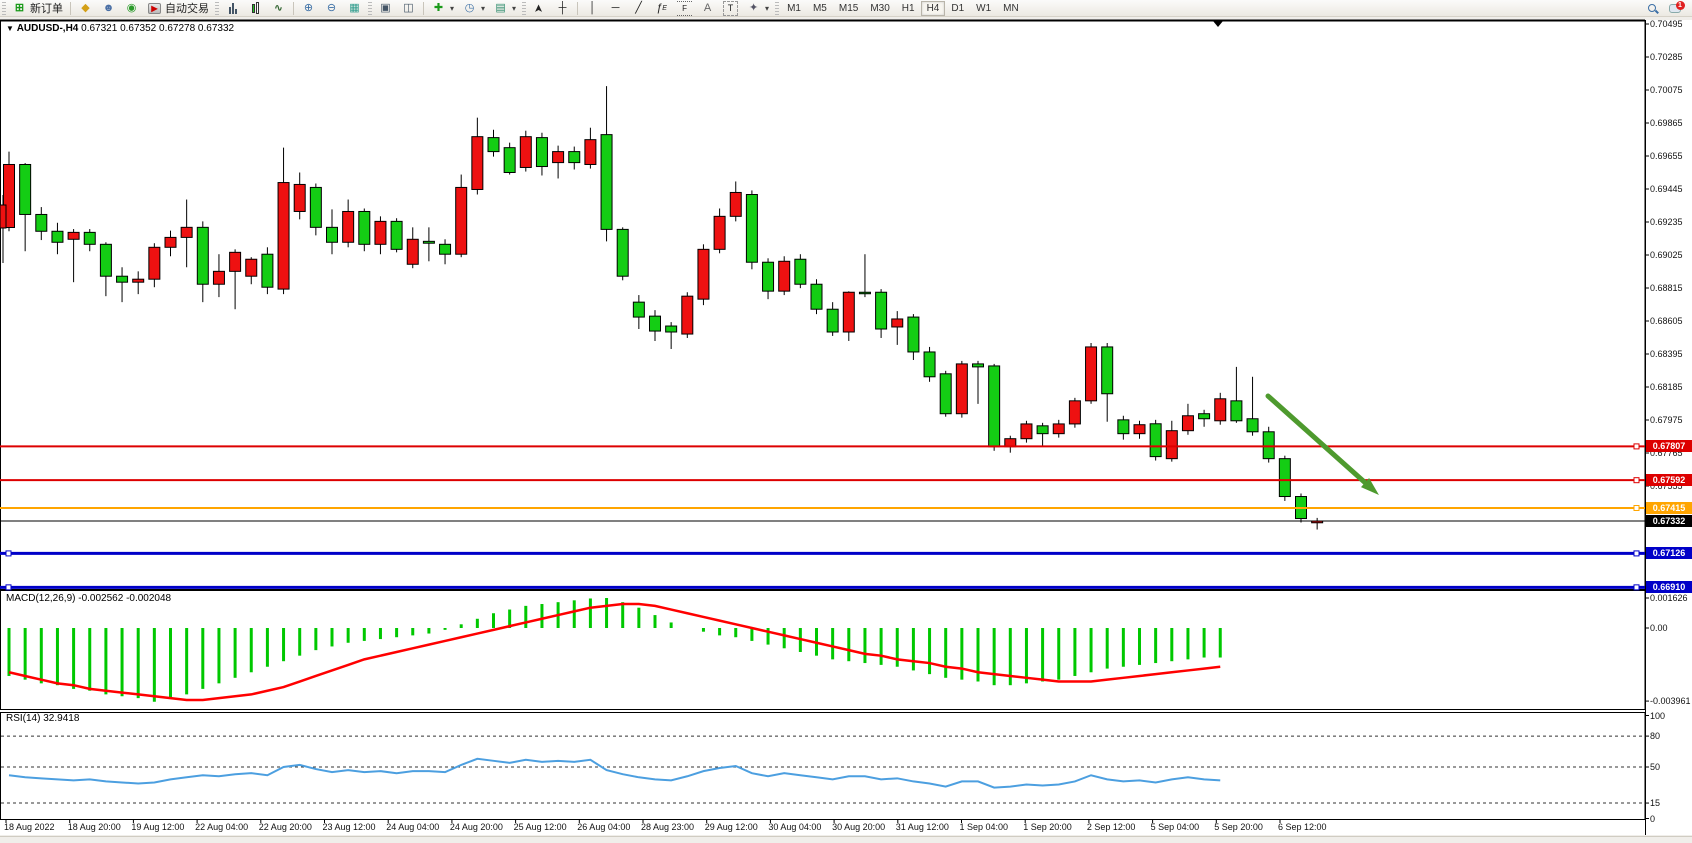 The image size is (1692, 843). I want to click on auto-scroll-button: ▣, so click(385, 8).